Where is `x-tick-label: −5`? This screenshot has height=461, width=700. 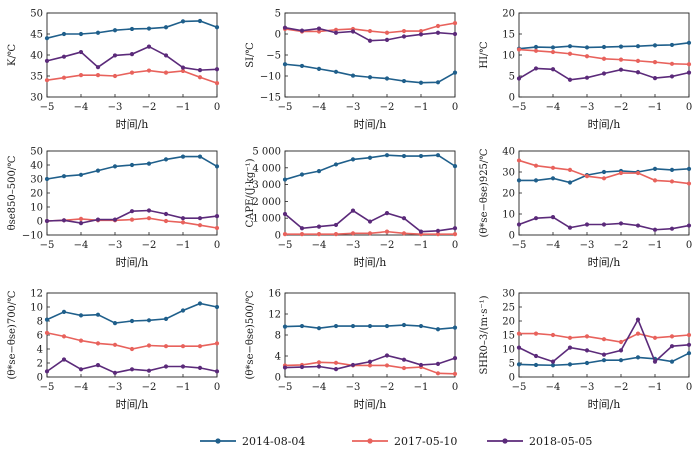 x-tick-label: −5 is located at coordinates (285, 245).